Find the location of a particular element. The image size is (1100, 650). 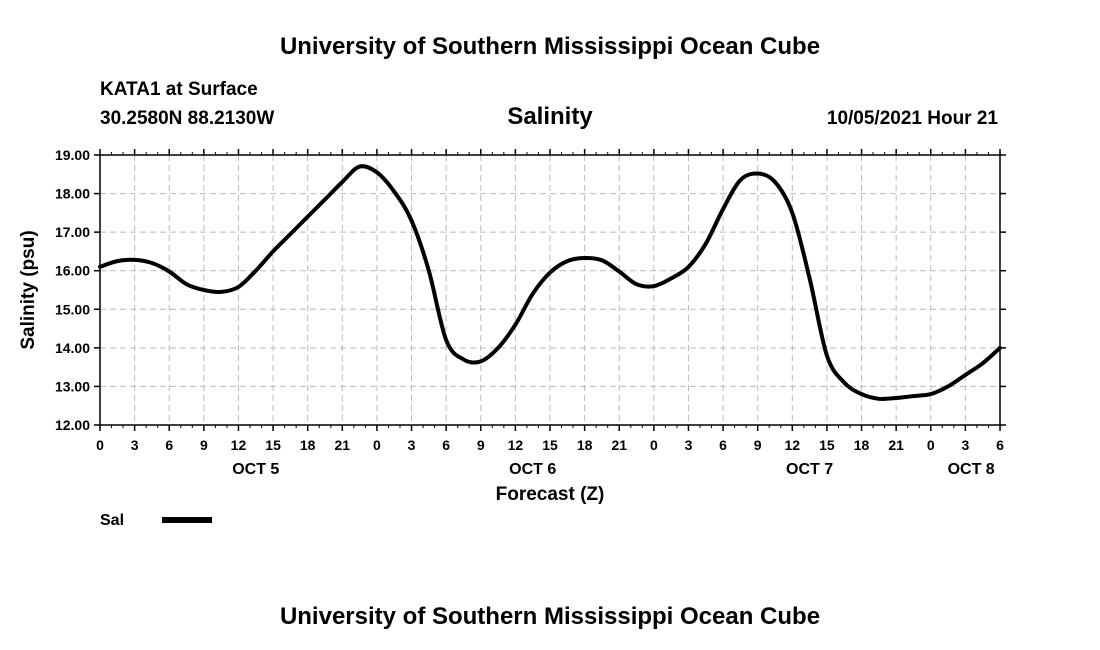

y-tick-label: 14.00 is located at coordinates (72, 348).